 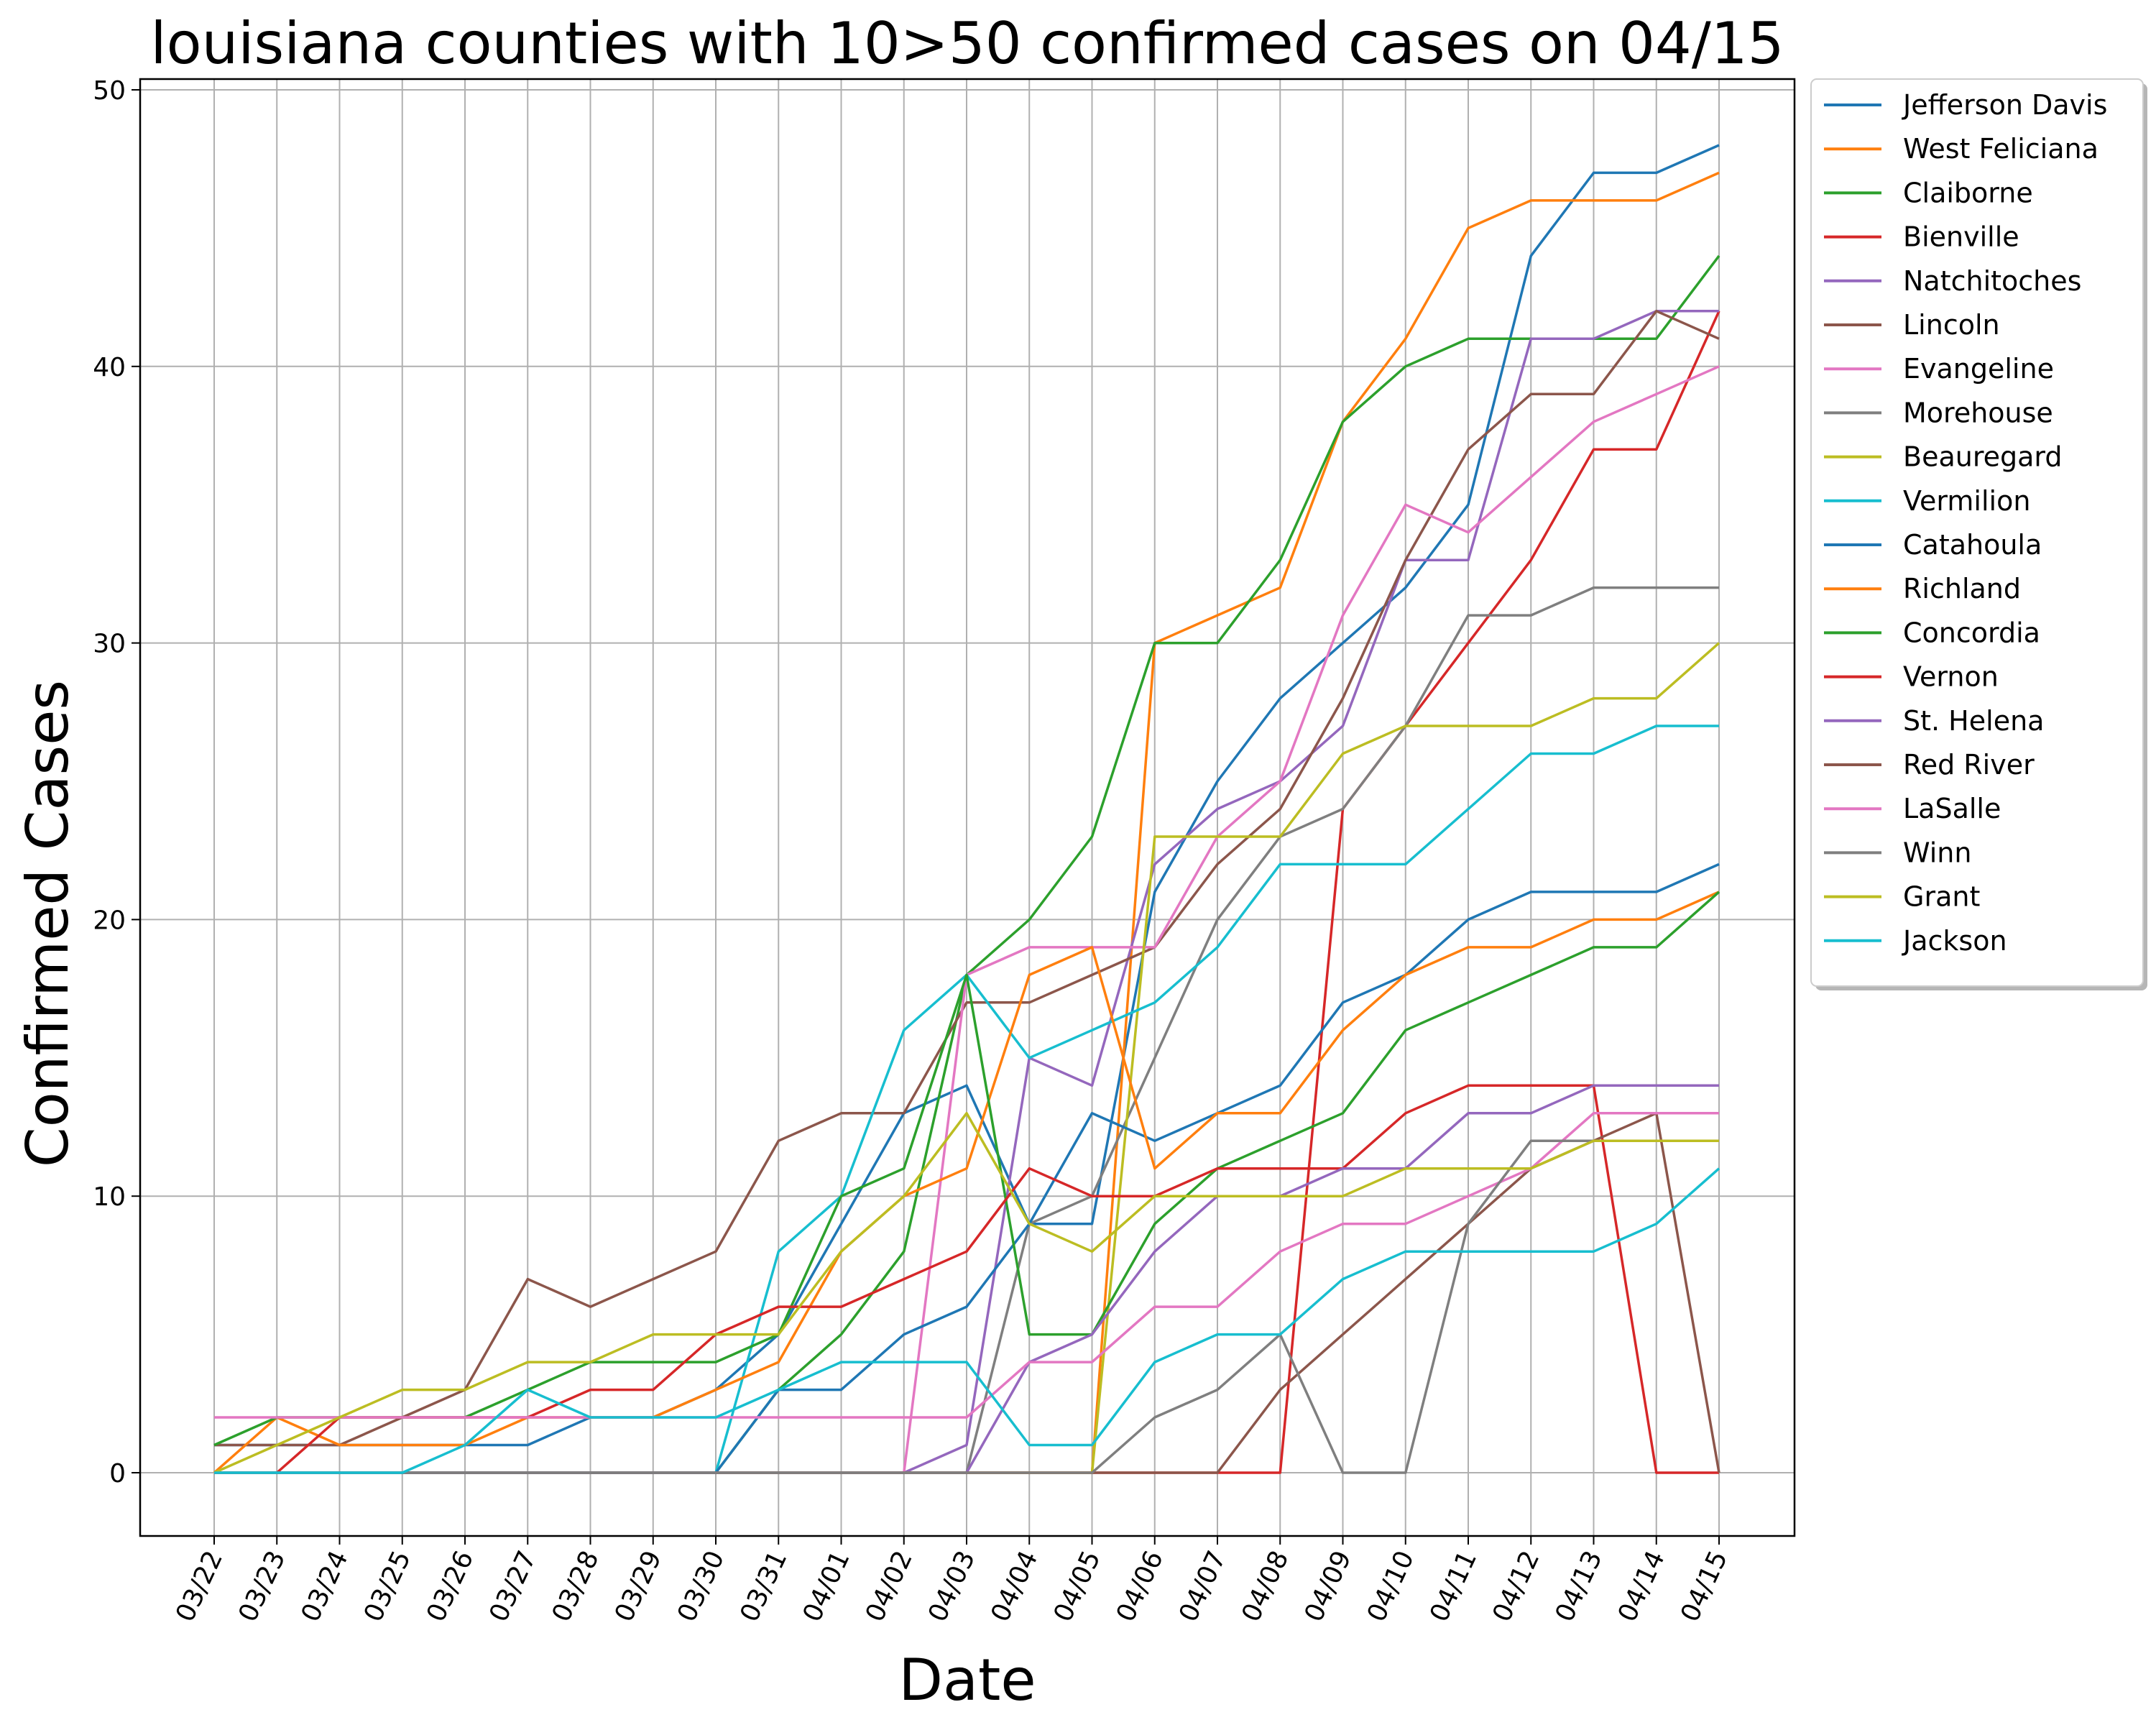 I want to click on legend-label: Richland, so click(x=1962, y=588).